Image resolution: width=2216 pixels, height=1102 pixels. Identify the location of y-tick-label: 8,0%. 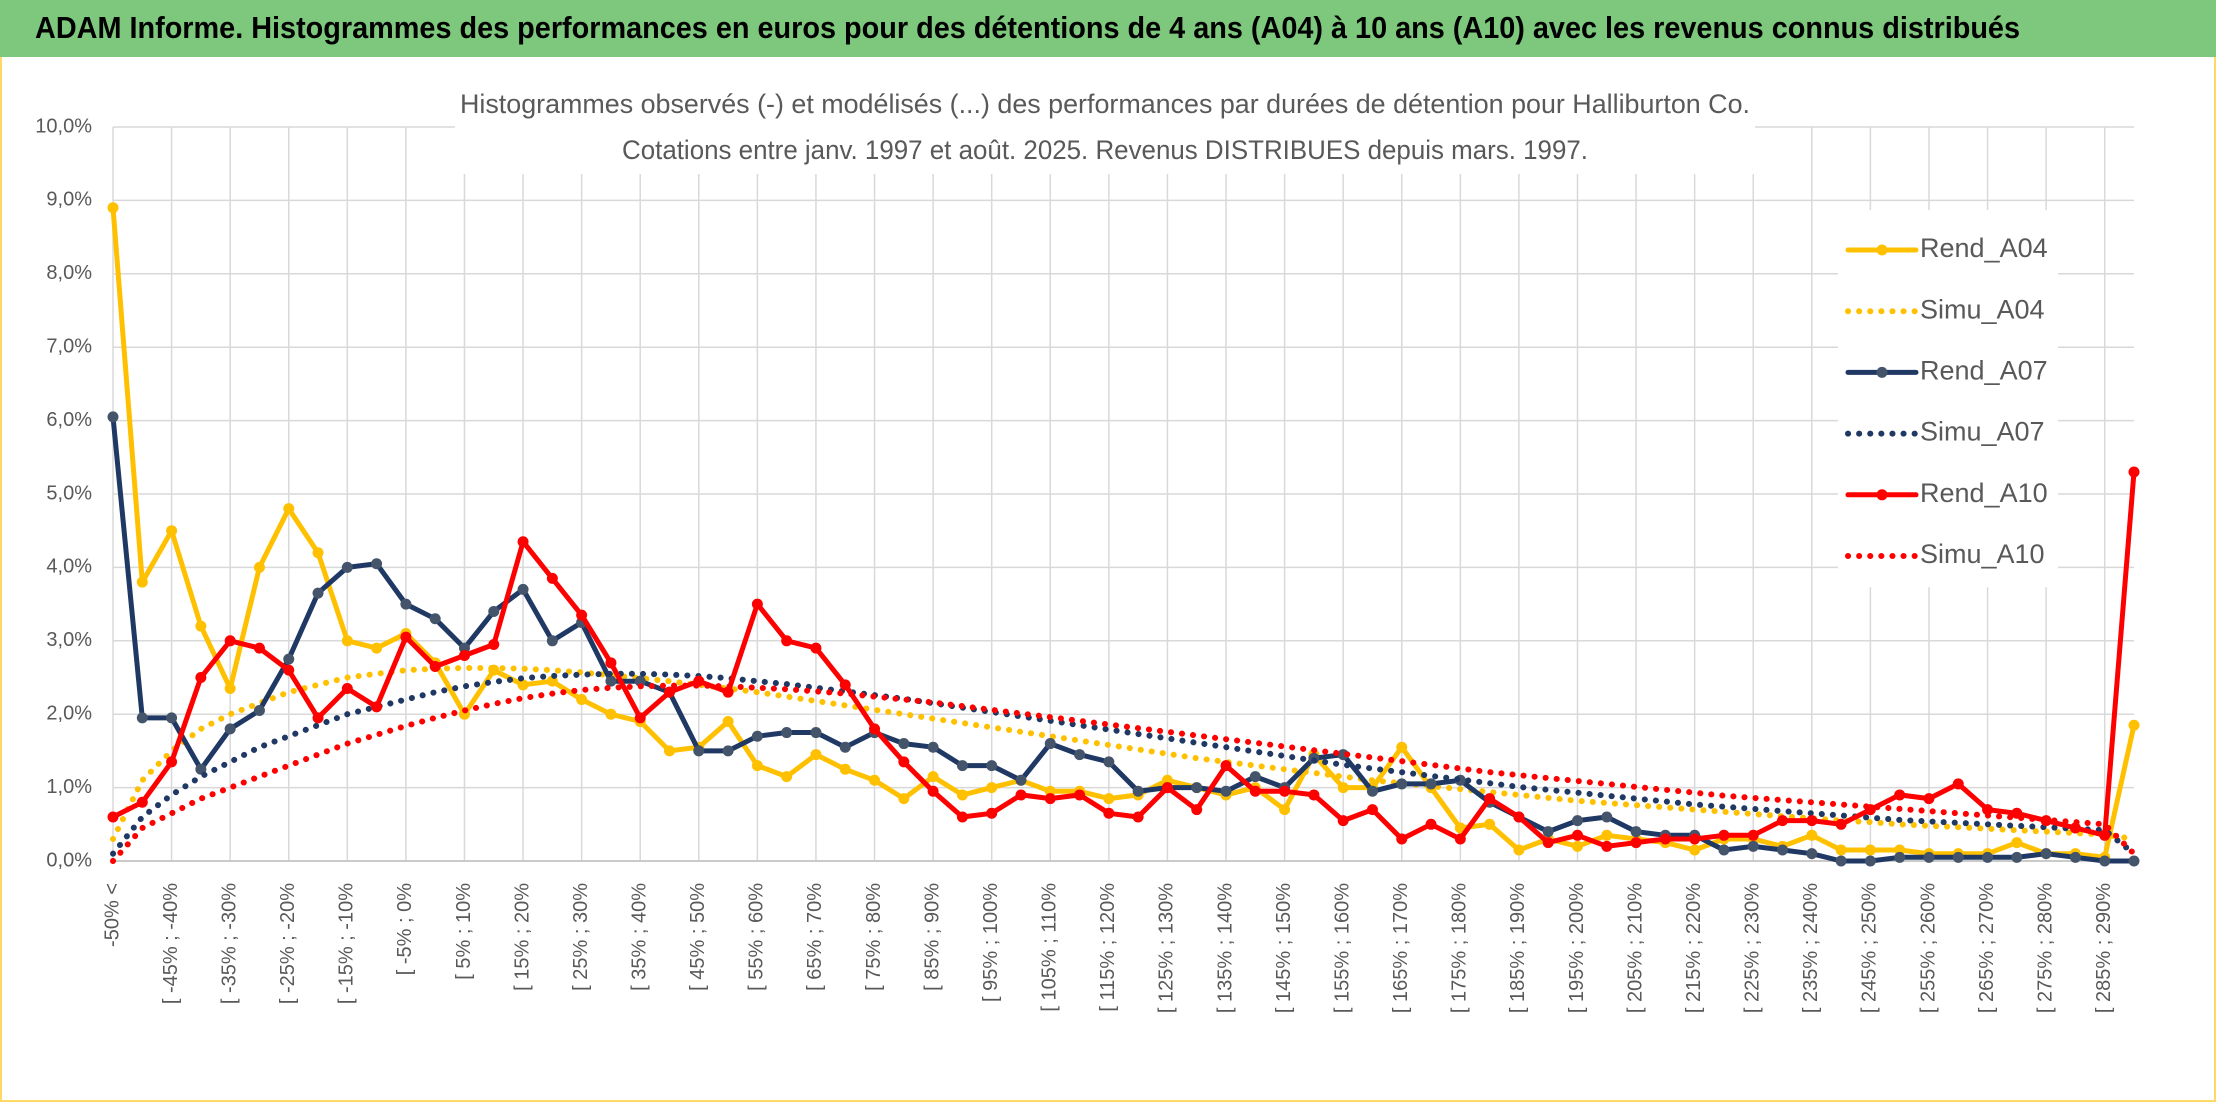
(69, 273).